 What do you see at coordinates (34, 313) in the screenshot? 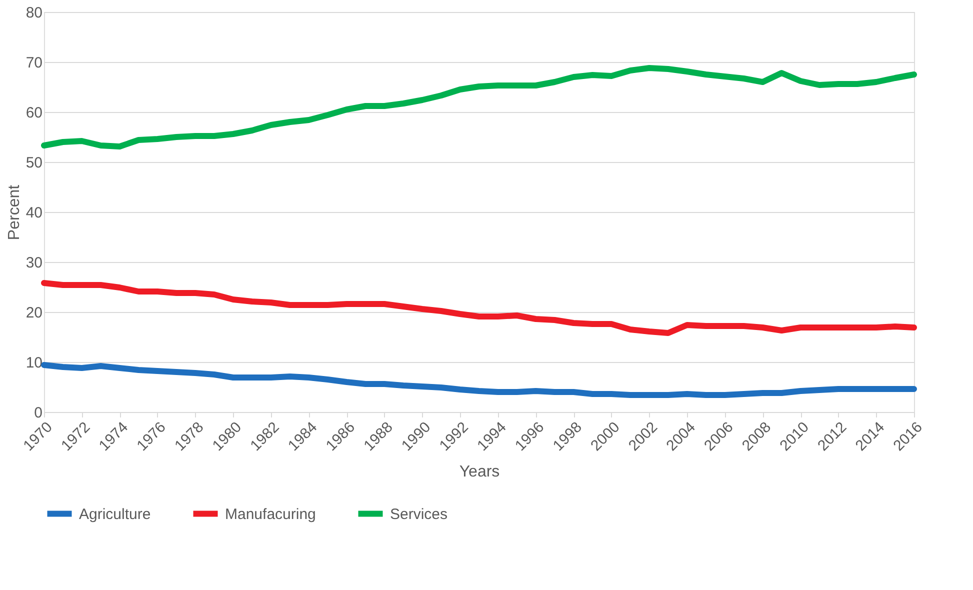
I see `y-tick-label: 20` at bounding box center [34, 313].